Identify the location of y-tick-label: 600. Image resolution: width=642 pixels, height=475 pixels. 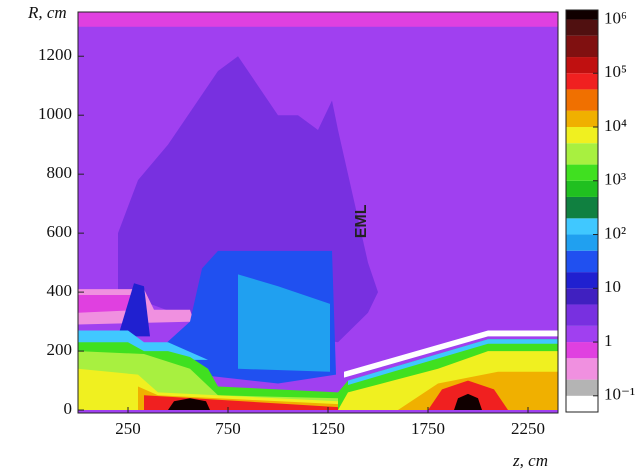
(60, 231).